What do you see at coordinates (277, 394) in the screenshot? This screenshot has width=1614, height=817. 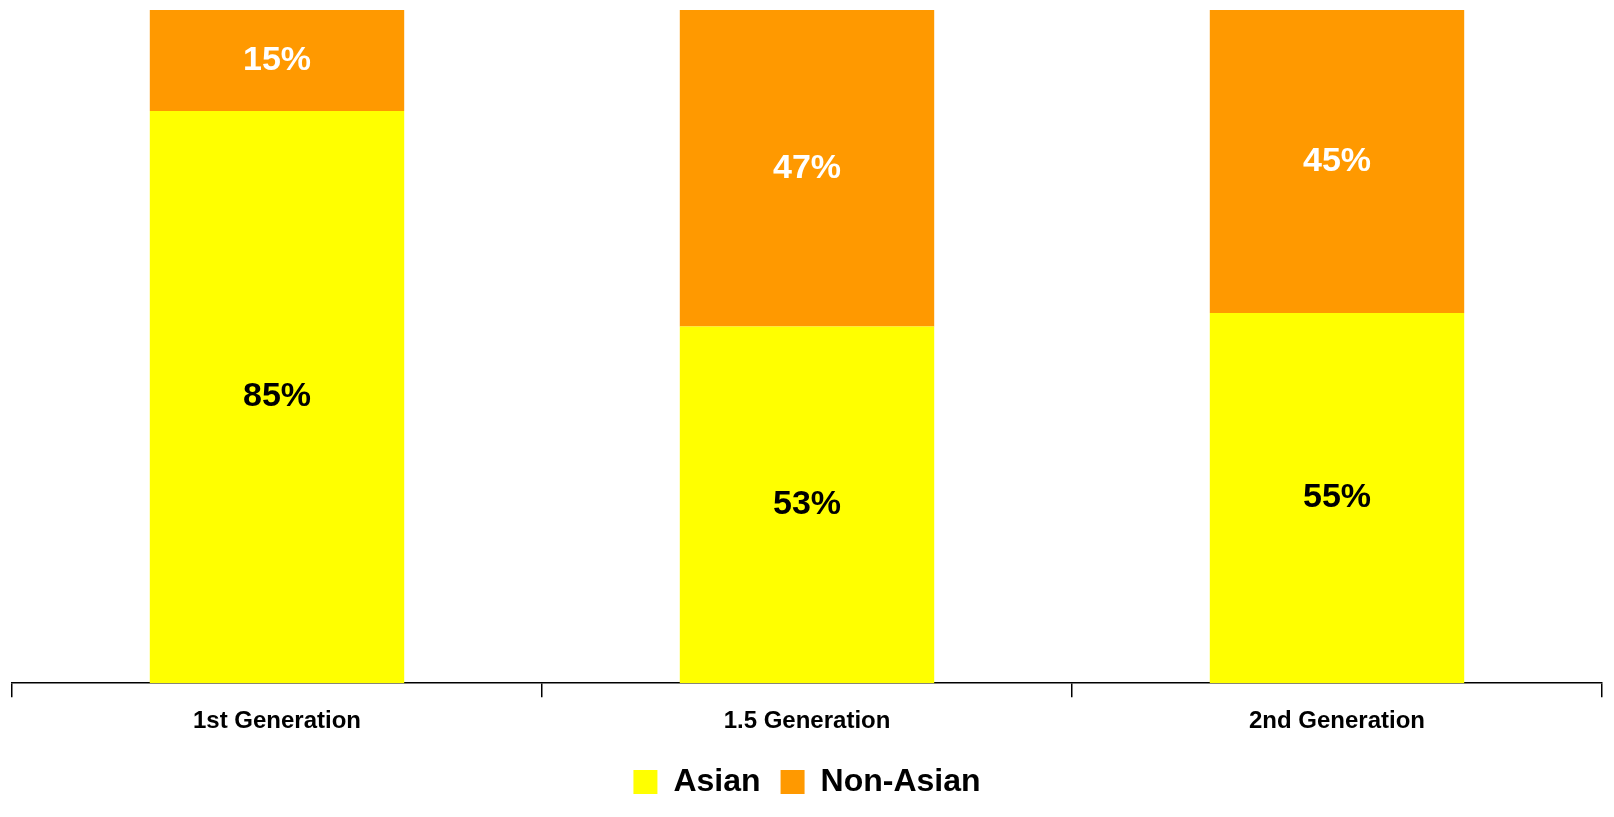 I see `data-label: 85%` at bounding box center [277, 394].